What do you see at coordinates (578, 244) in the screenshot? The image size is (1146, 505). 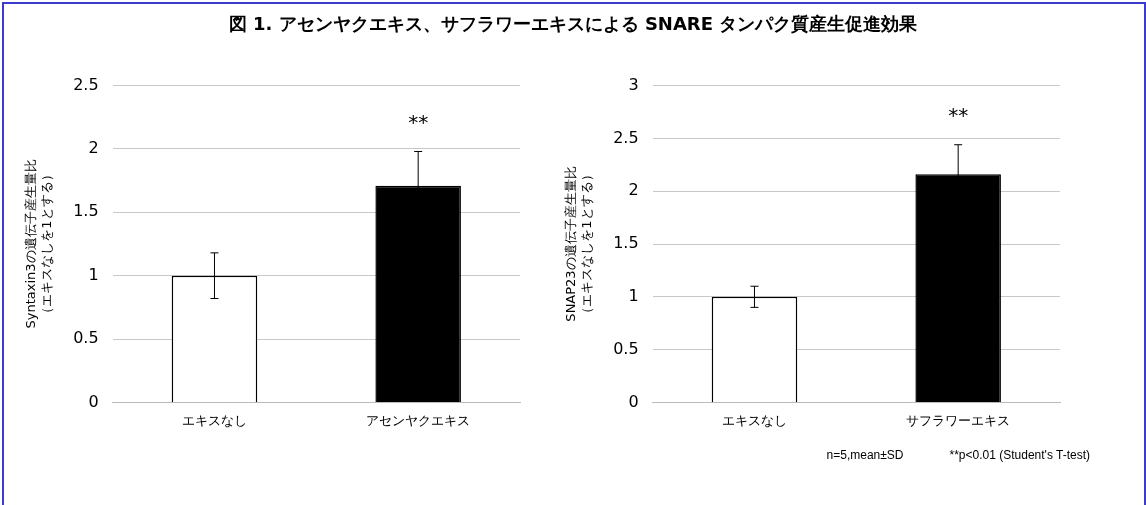 I see `y-axis-title: SNAP23の遺伝子産生量比（エキスなしを1とする）` at bounding box center [578, 244].